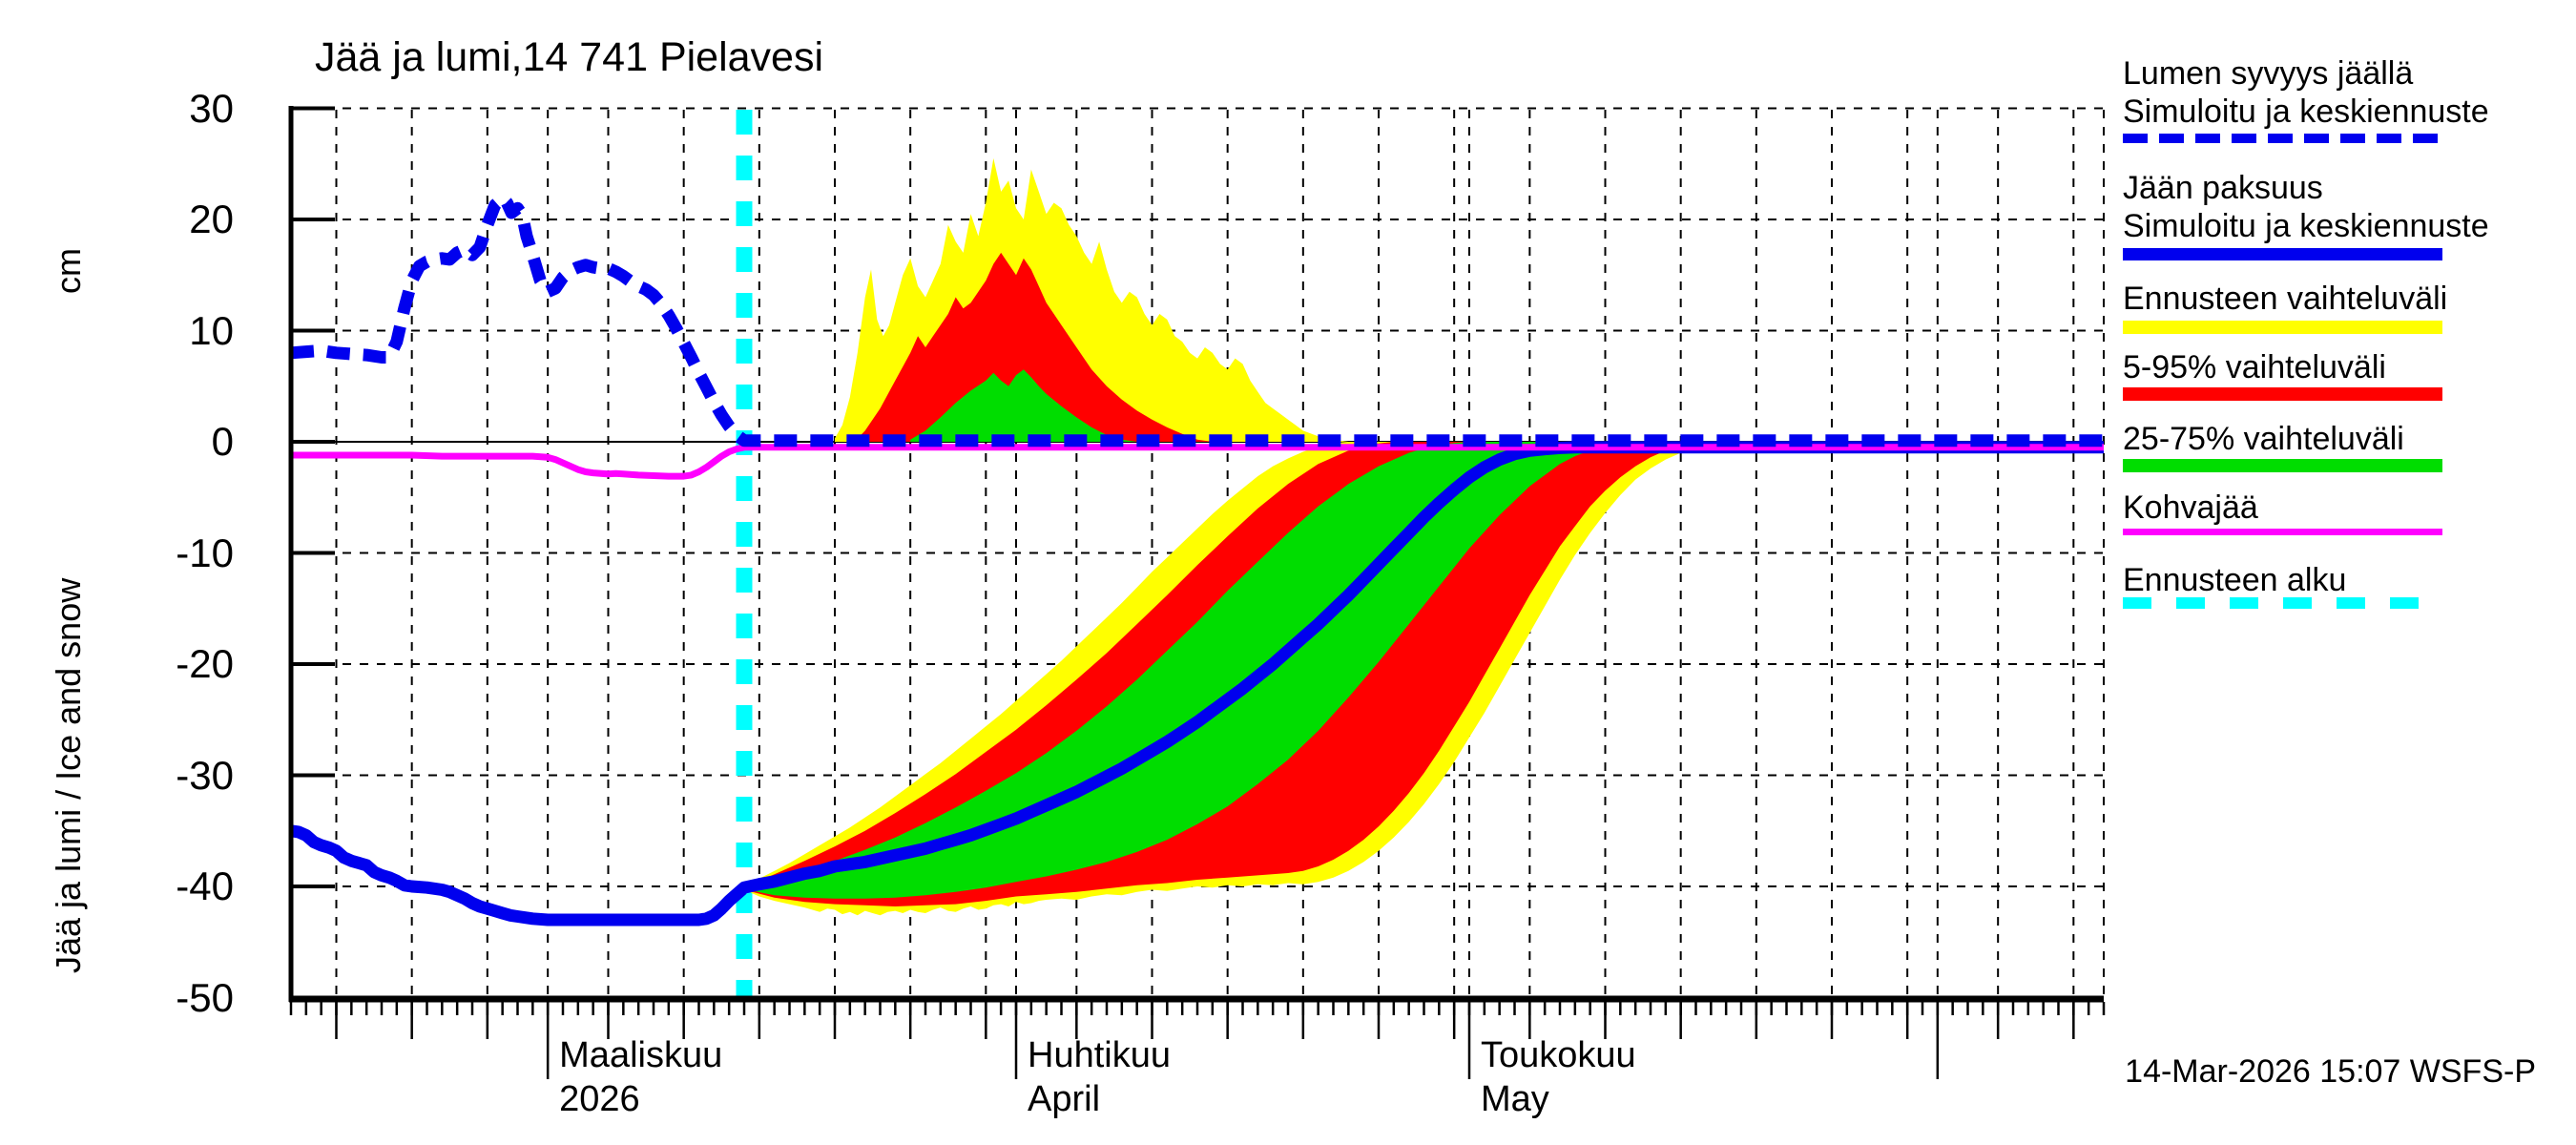 Image resolution: width=2576 pixels, height=1145 pixels. I want to click on x-month-label: Maaliskuu 2026, so click(640, 1077).